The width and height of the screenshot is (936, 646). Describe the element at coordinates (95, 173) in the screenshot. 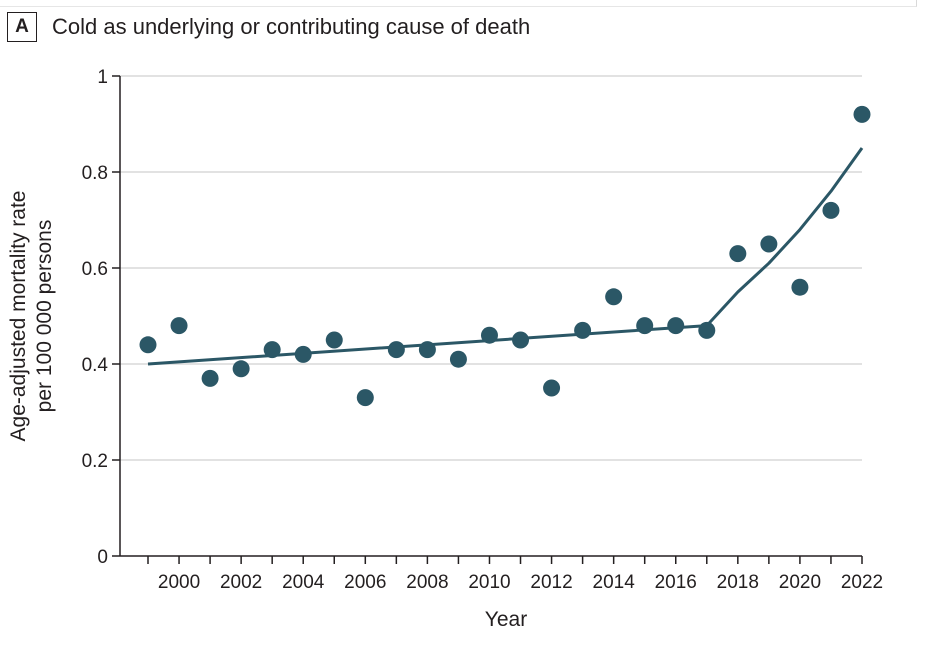

I see `y-tick-label: 0.8` at that location.